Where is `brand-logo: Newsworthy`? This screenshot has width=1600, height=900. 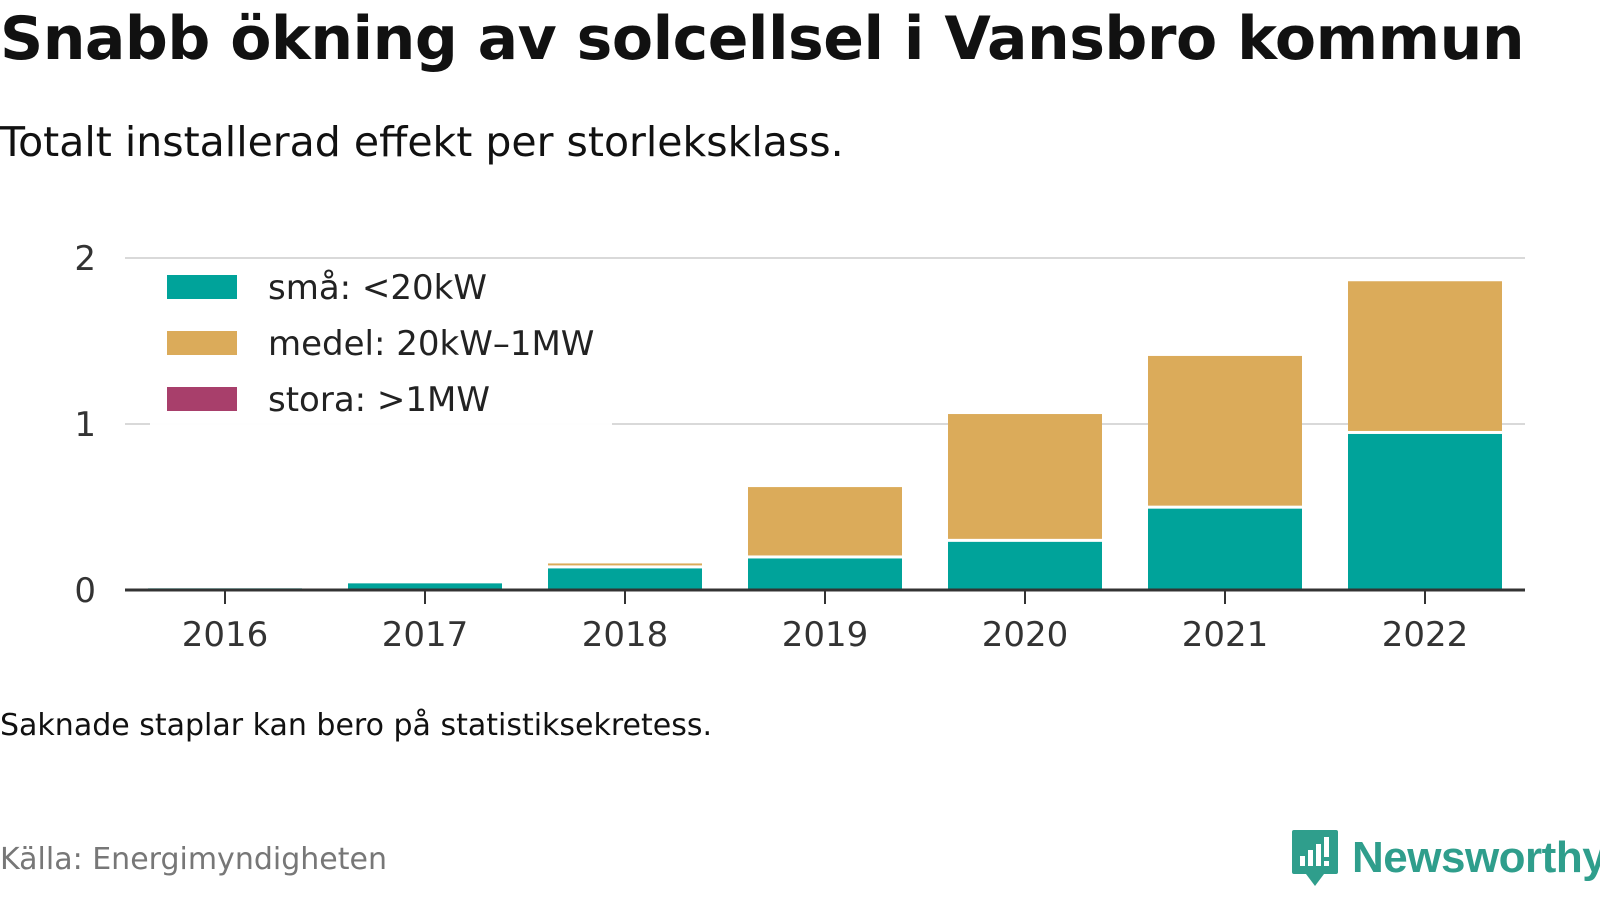
brand-logo: Newsworthy is located at coordinates (1445, 858).